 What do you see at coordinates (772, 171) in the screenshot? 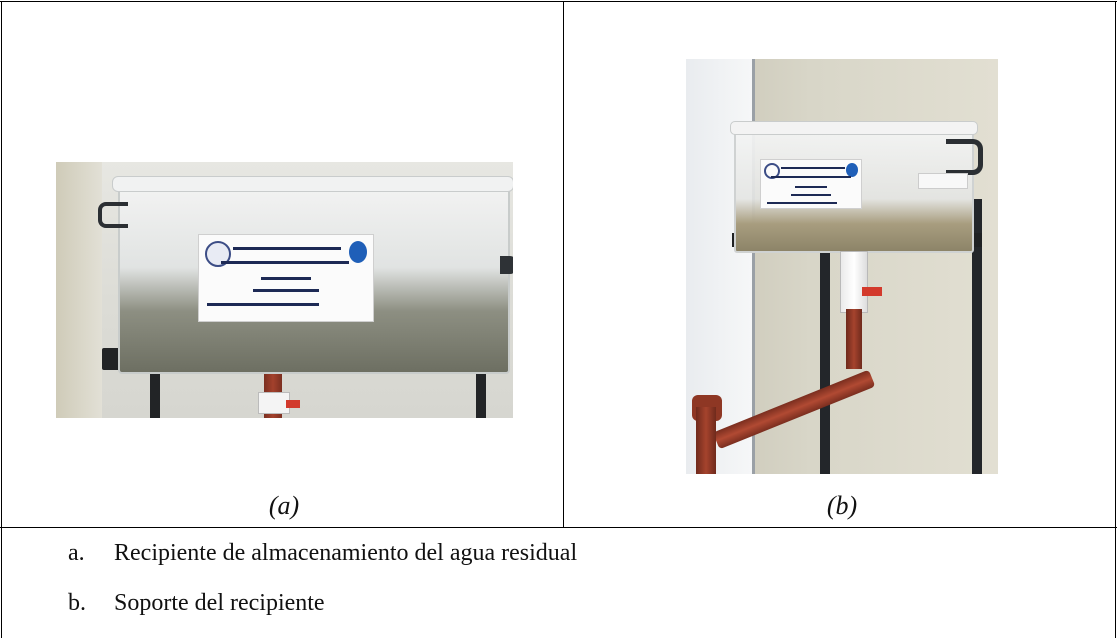
I see `university-seal-icon` at bounding box center [772, 171].